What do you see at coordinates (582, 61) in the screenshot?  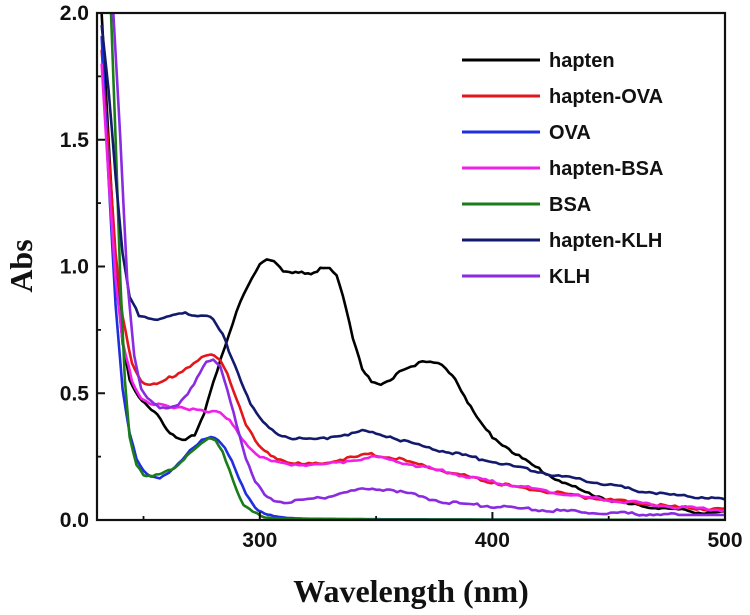 I see `legend-label-hapten: hapten` at bounding box center [582, 61].